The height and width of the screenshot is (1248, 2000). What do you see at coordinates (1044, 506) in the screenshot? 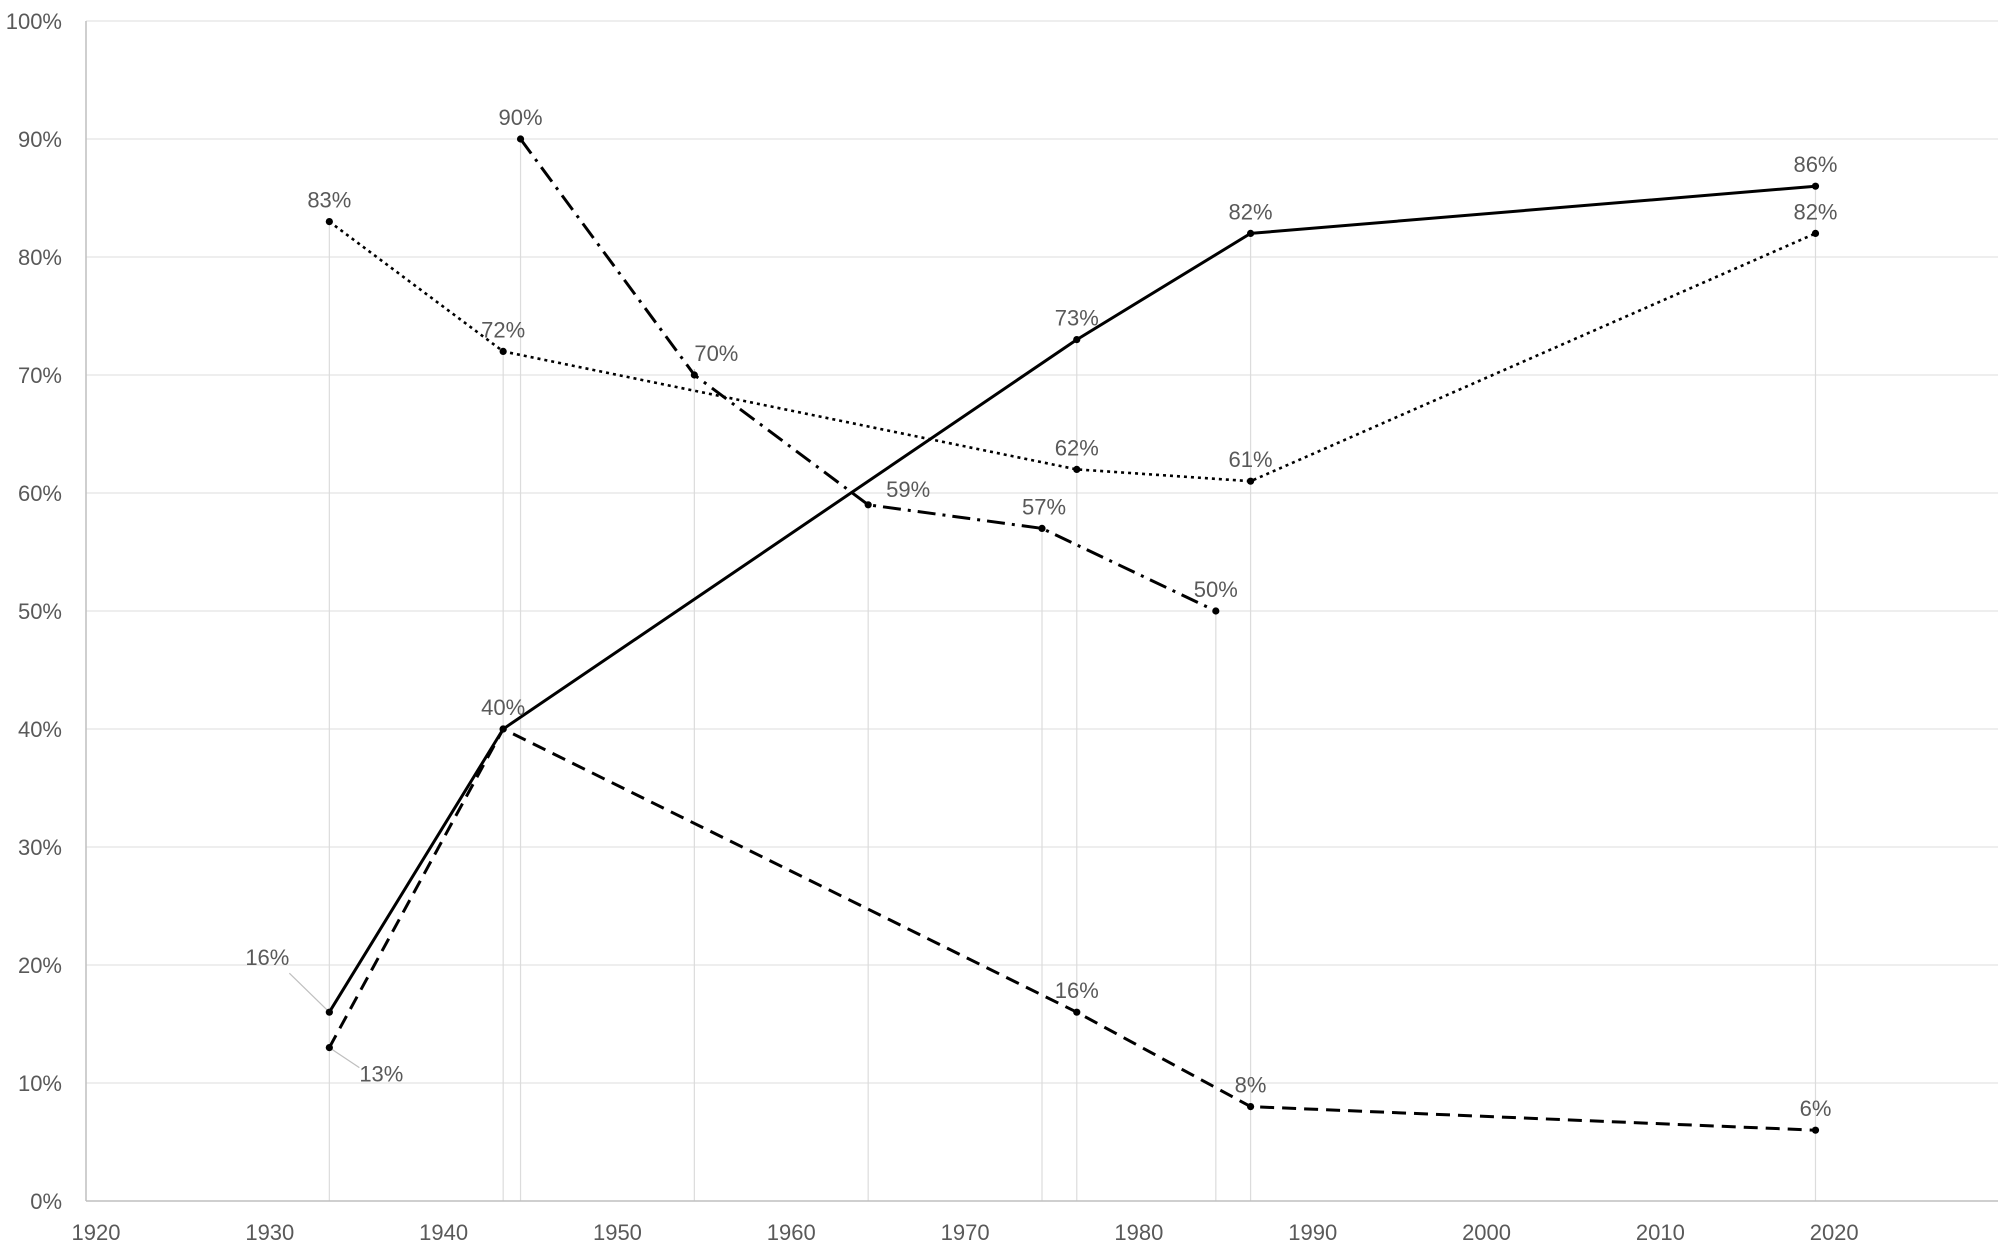
I see `data-label: 57%` at bounding box center [1044, 506].